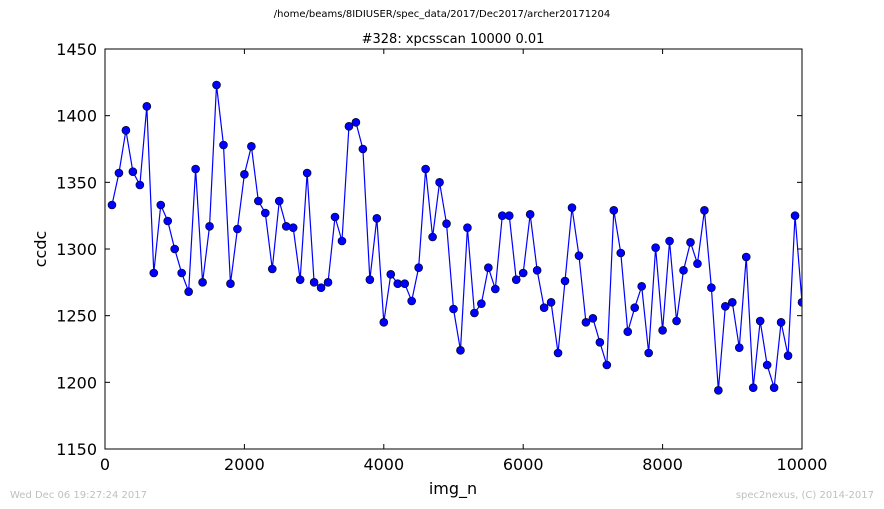 The height and width of the screenshot is (509, 884). What do you see at coordinates (76, 49) in the screenshot?
I see `y-tick-label: 1450` at bounding box center [76, 49].